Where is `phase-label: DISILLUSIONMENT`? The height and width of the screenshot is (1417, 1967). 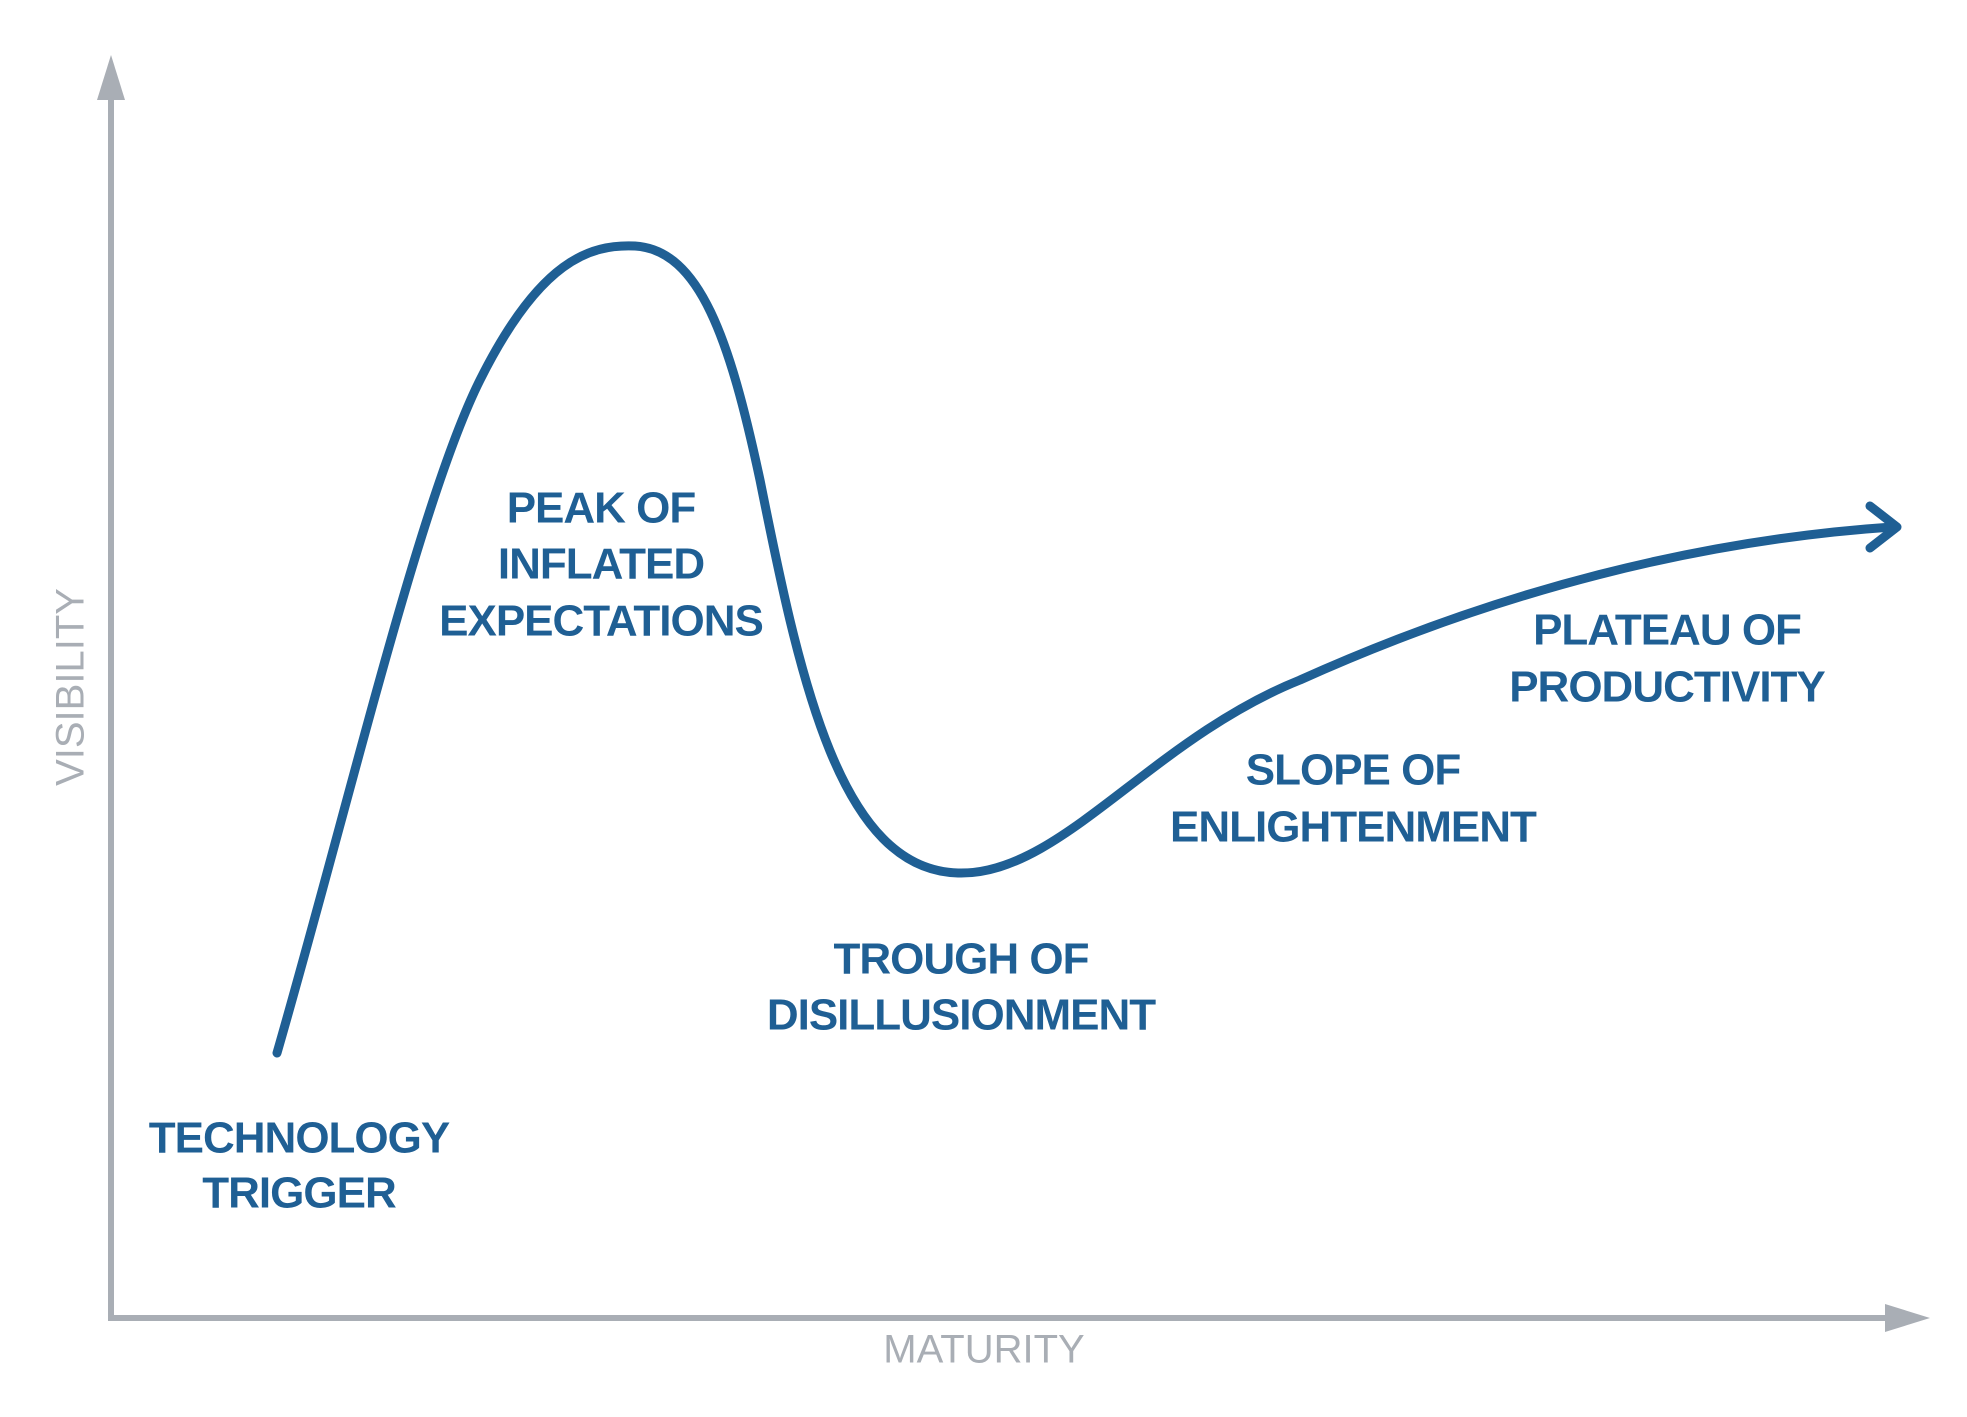 phase-label: DISILLUSIONMENT is located at coordinates (961, 1015).